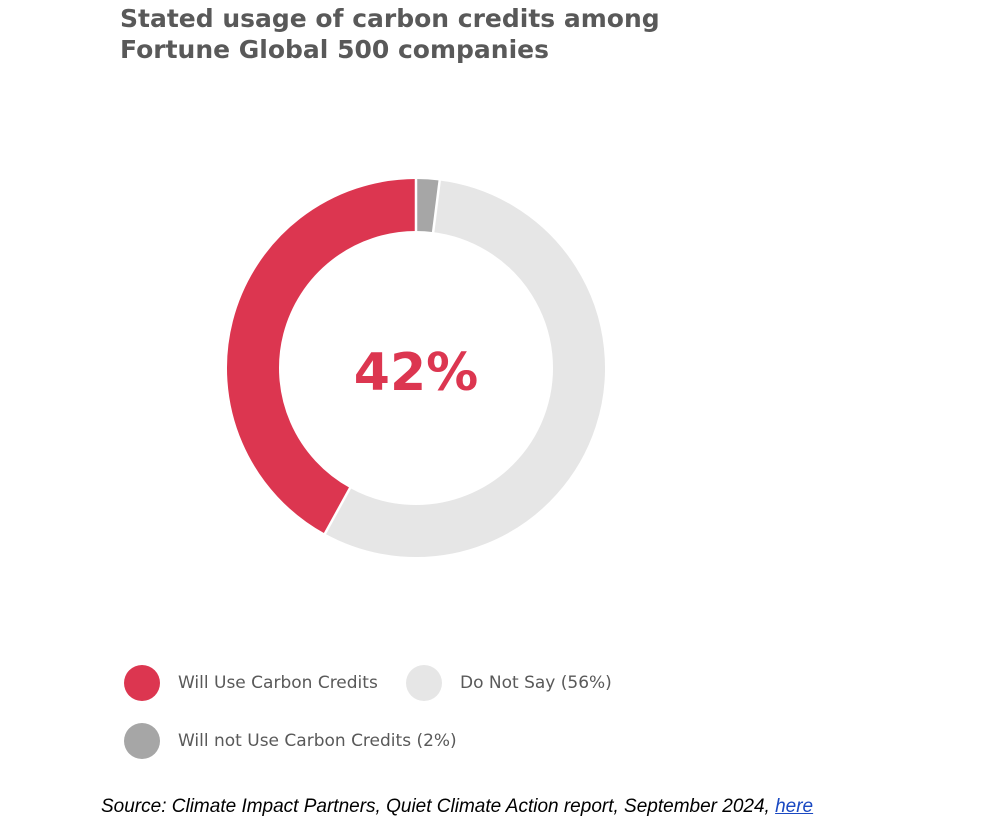  I want to click on legend-label-do-not-say: Do Not Say (56%), so click(536, 683).